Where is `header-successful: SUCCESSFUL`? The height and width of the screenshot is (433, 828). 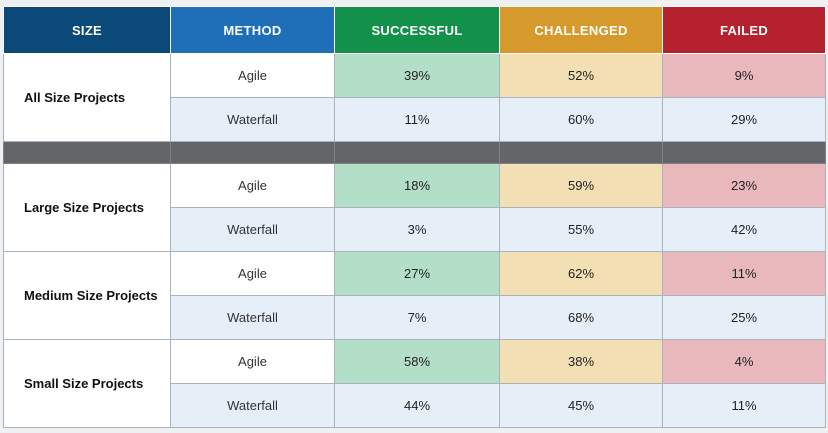
header-successful: SUCCESSFUL is located at coordinates (417, 30).